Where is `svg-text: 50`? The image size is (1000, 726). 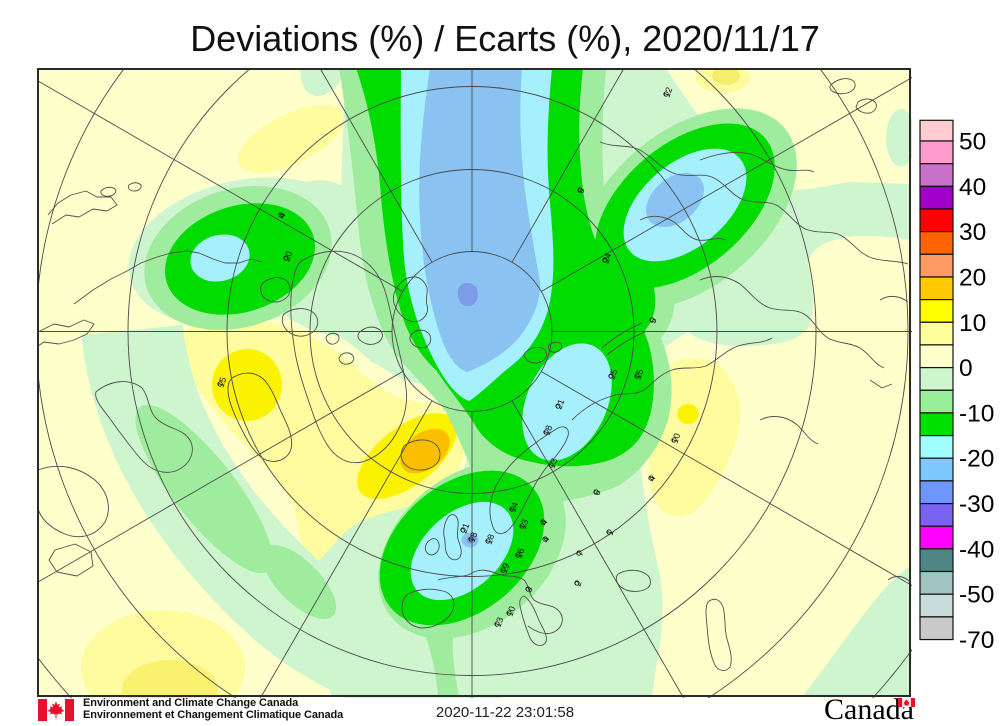
svg-text: 50 is located at coordinates (972, 142).